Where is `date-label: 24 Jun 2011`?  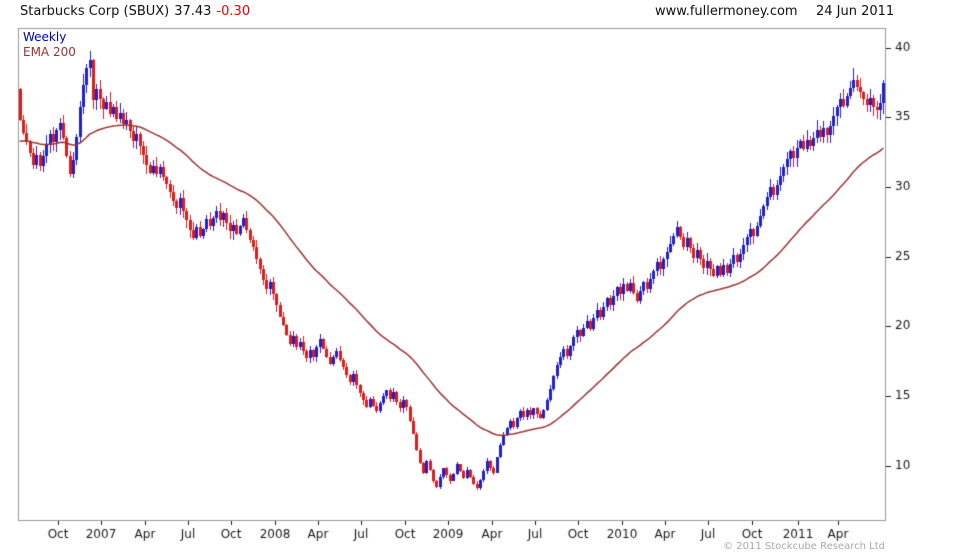 date-label: 24 Jun 2011 is located at coordinates (855, 11).